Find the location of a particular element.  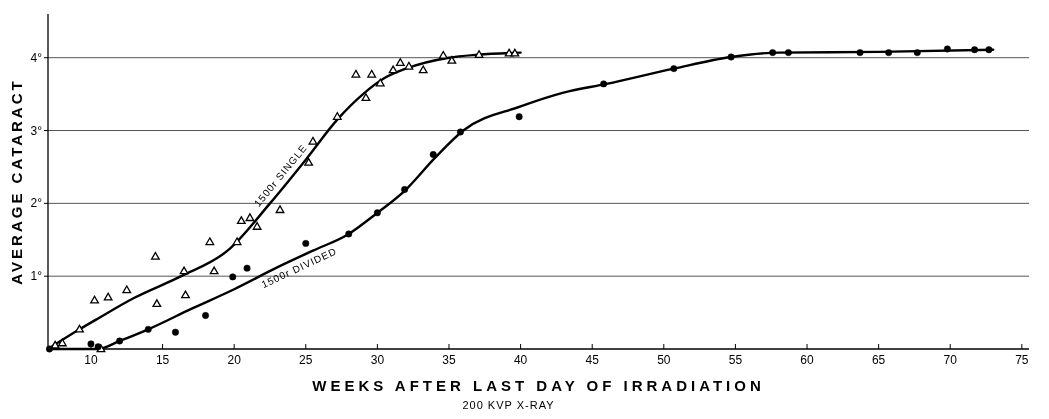

x-tick-label: 10 is located at coordinates (91, 360).